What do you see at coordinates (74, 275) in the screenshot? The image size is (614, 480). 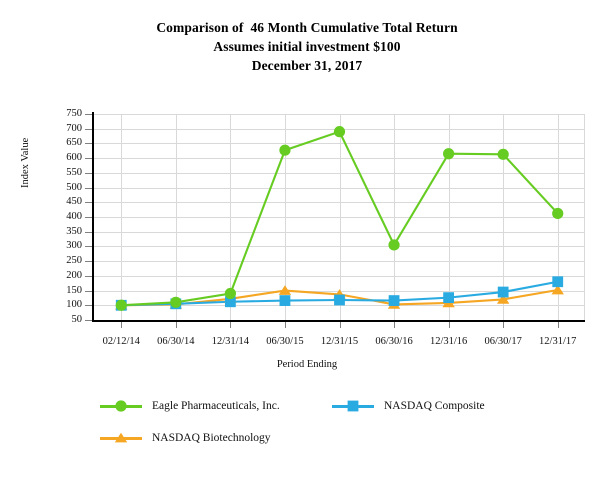 I see `y-axis-tick-label: 200` at bounding box center [74, 275].